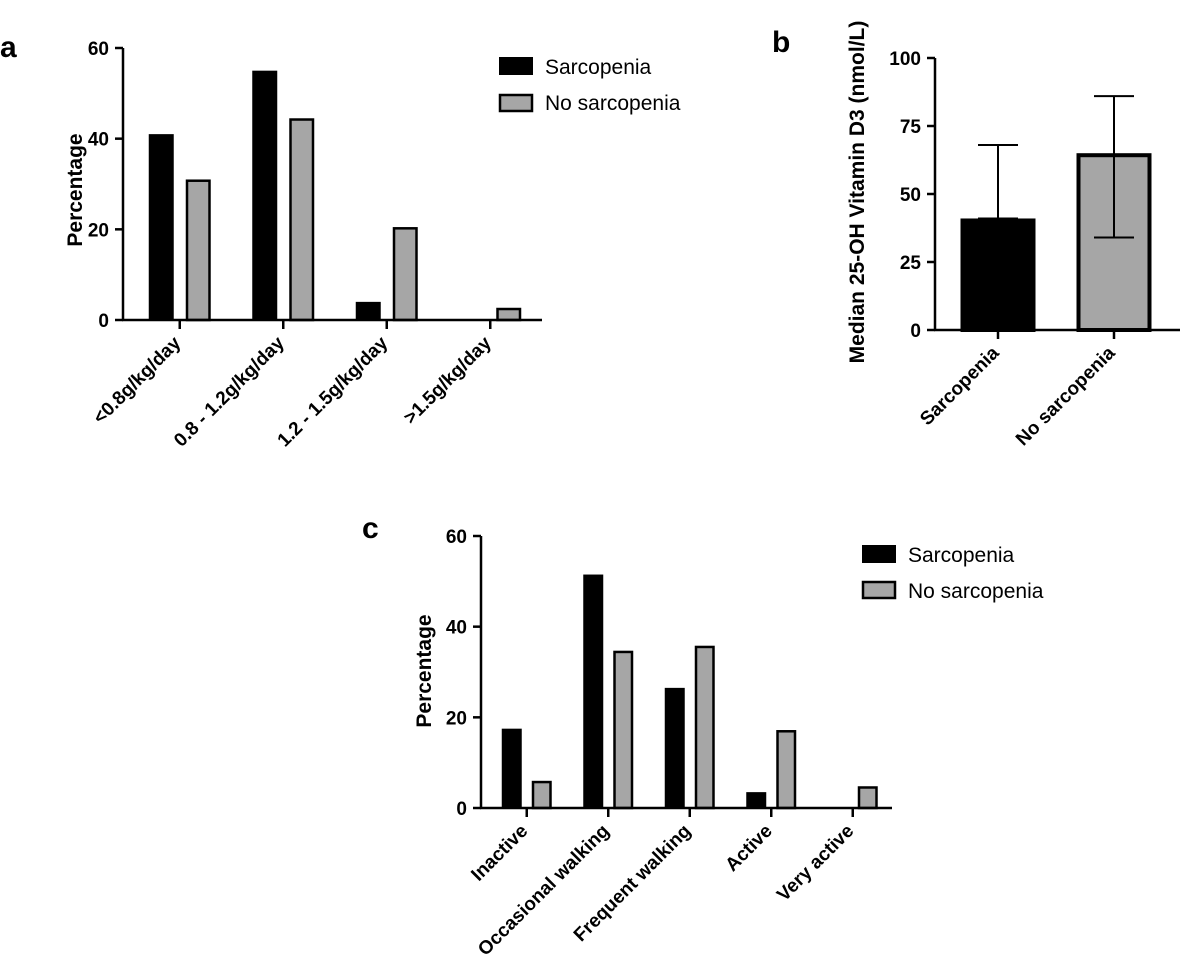  Describe the element at coordinates (103, 321) in the screenshot. I see `panel-a-ytick-label-0: 0` at that location.